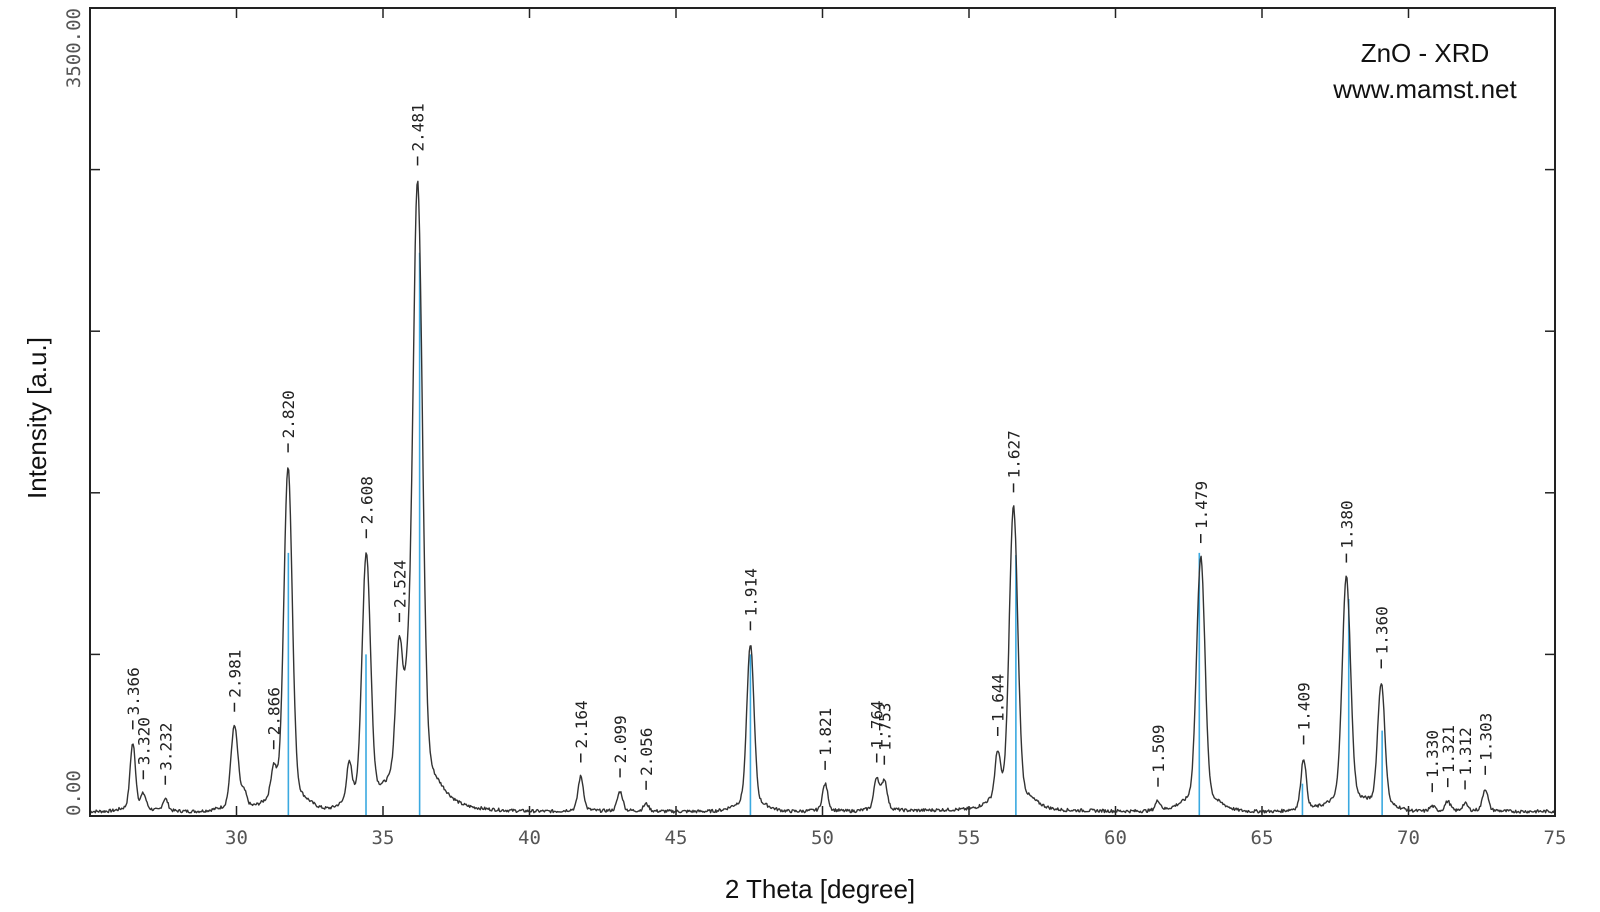 The image size is (1600, 912). I want to click on chart-title: ZnO - XRD, so click(1425, 53).